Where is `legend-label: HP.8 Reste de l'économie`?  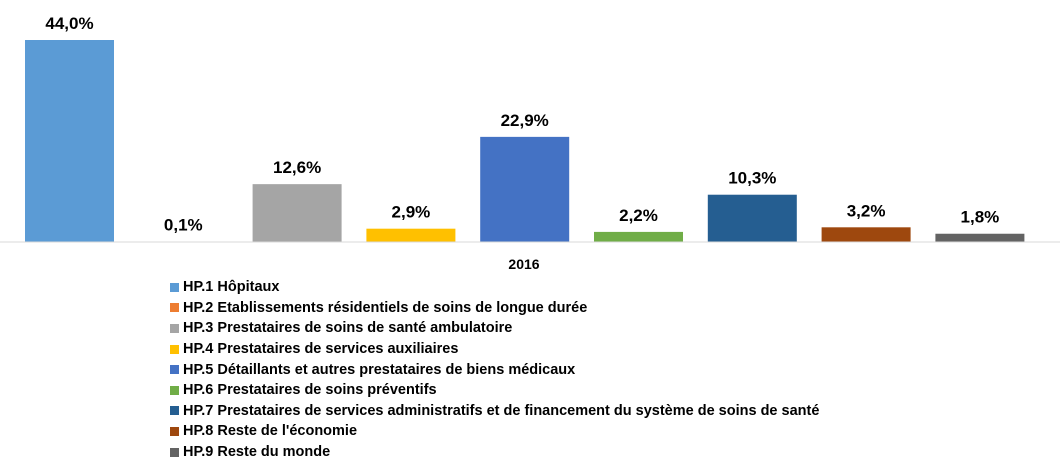 legend-label: HP.8 Reste de l'économie is located at coordinates (270, 431).